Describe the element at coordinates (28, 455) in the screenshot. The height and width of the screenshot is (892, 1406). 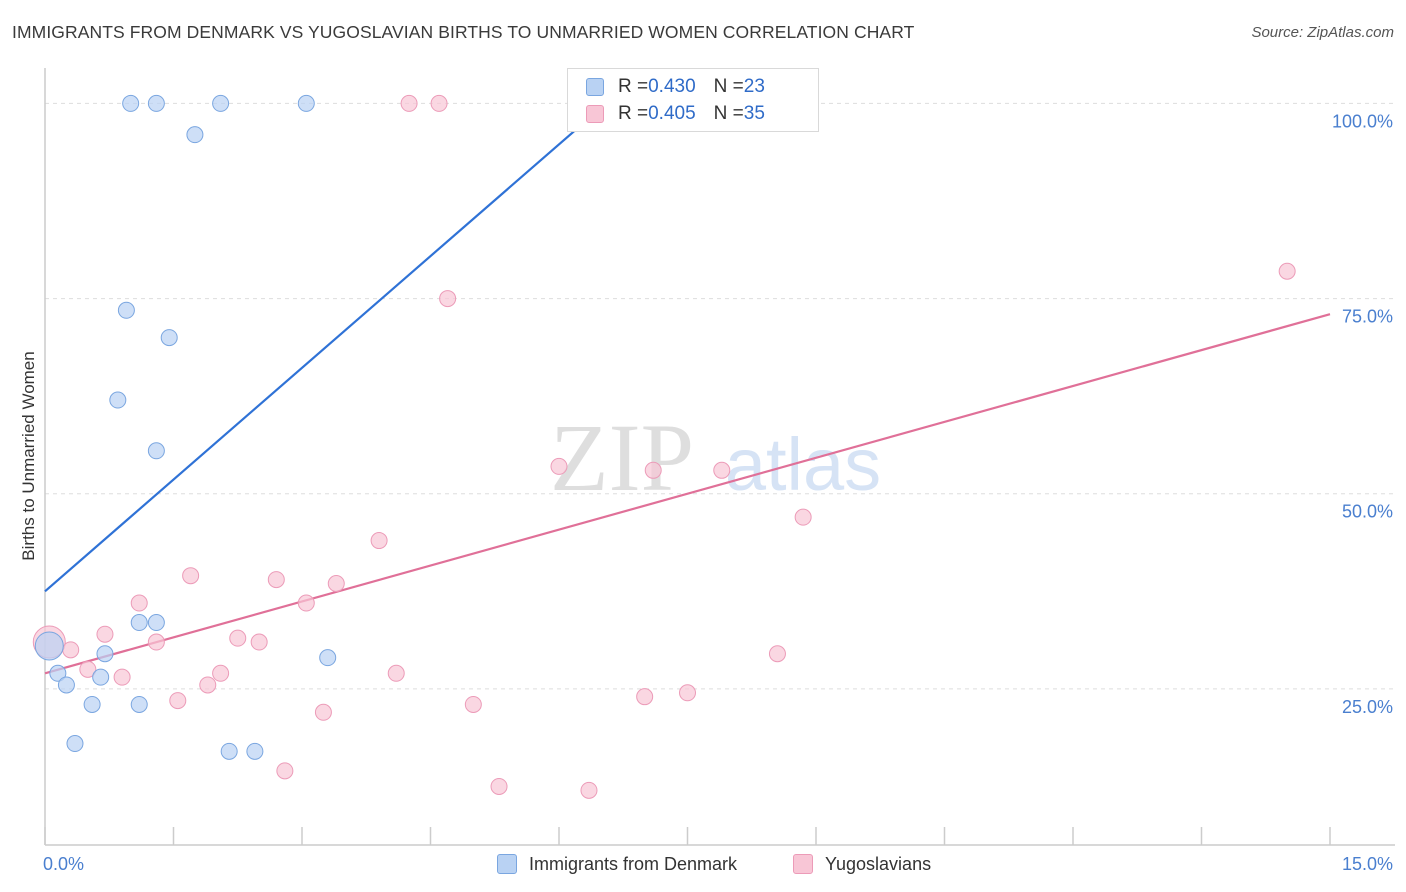
I see `y-axis-label: Births to Unmarried Women` at that location.